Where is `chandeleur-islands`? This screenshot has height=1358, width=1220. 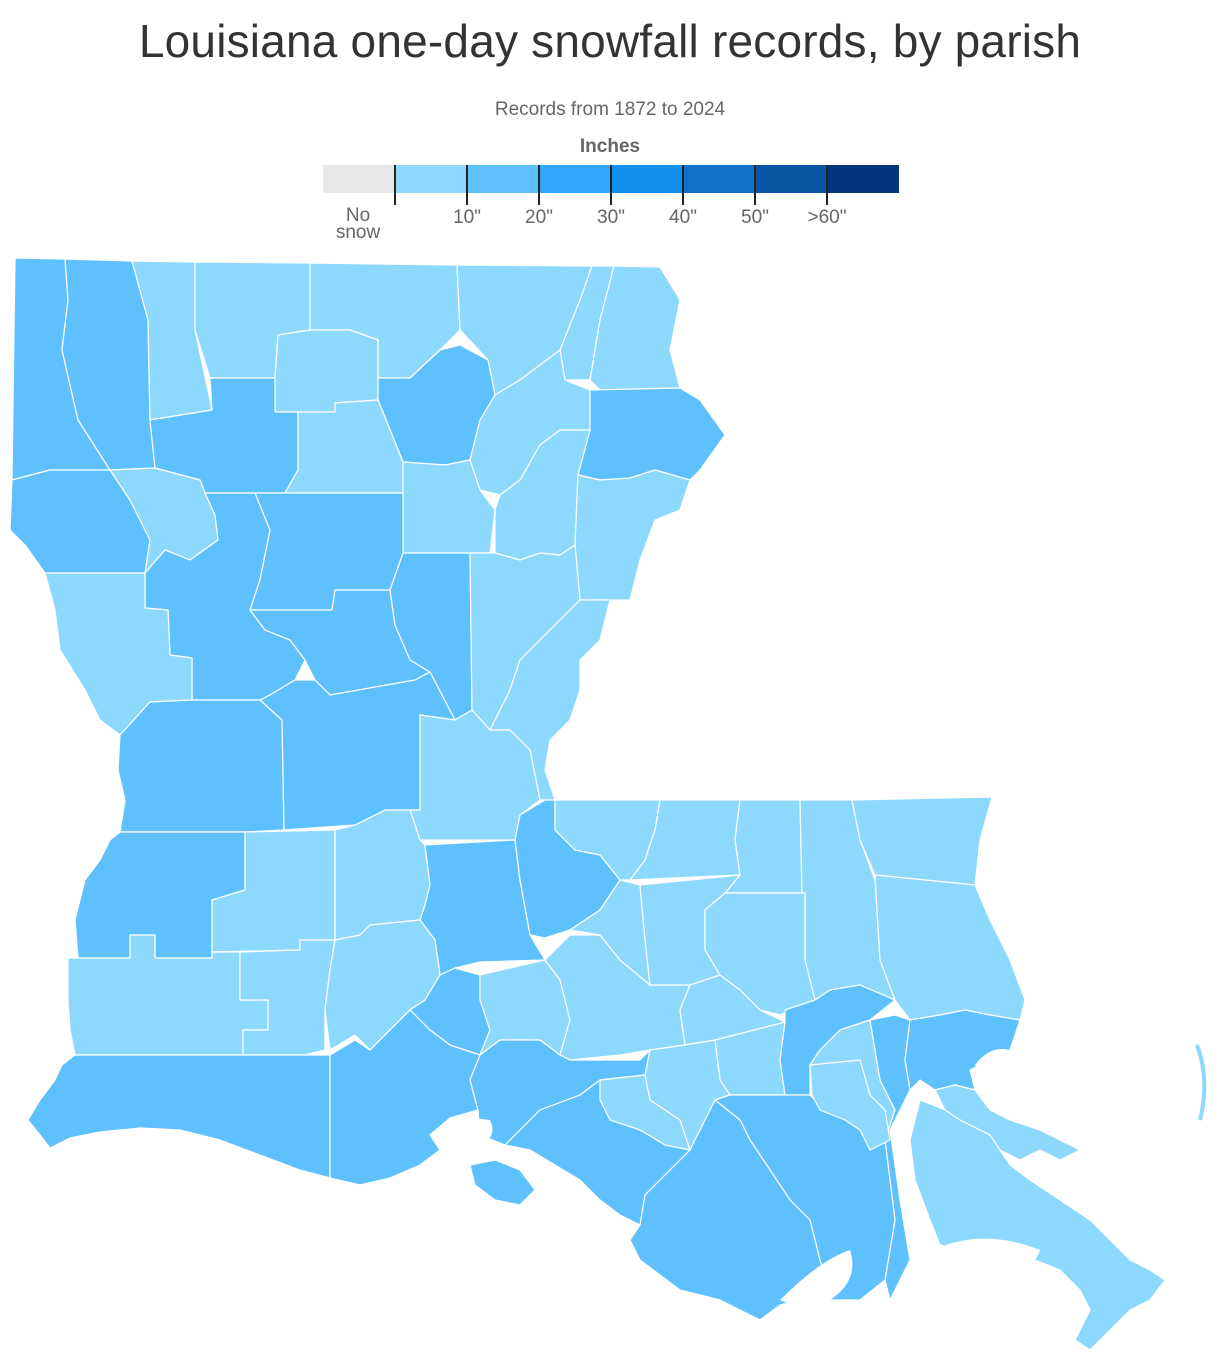 chandeleur-islands is located at coordinates (1201, 1082).